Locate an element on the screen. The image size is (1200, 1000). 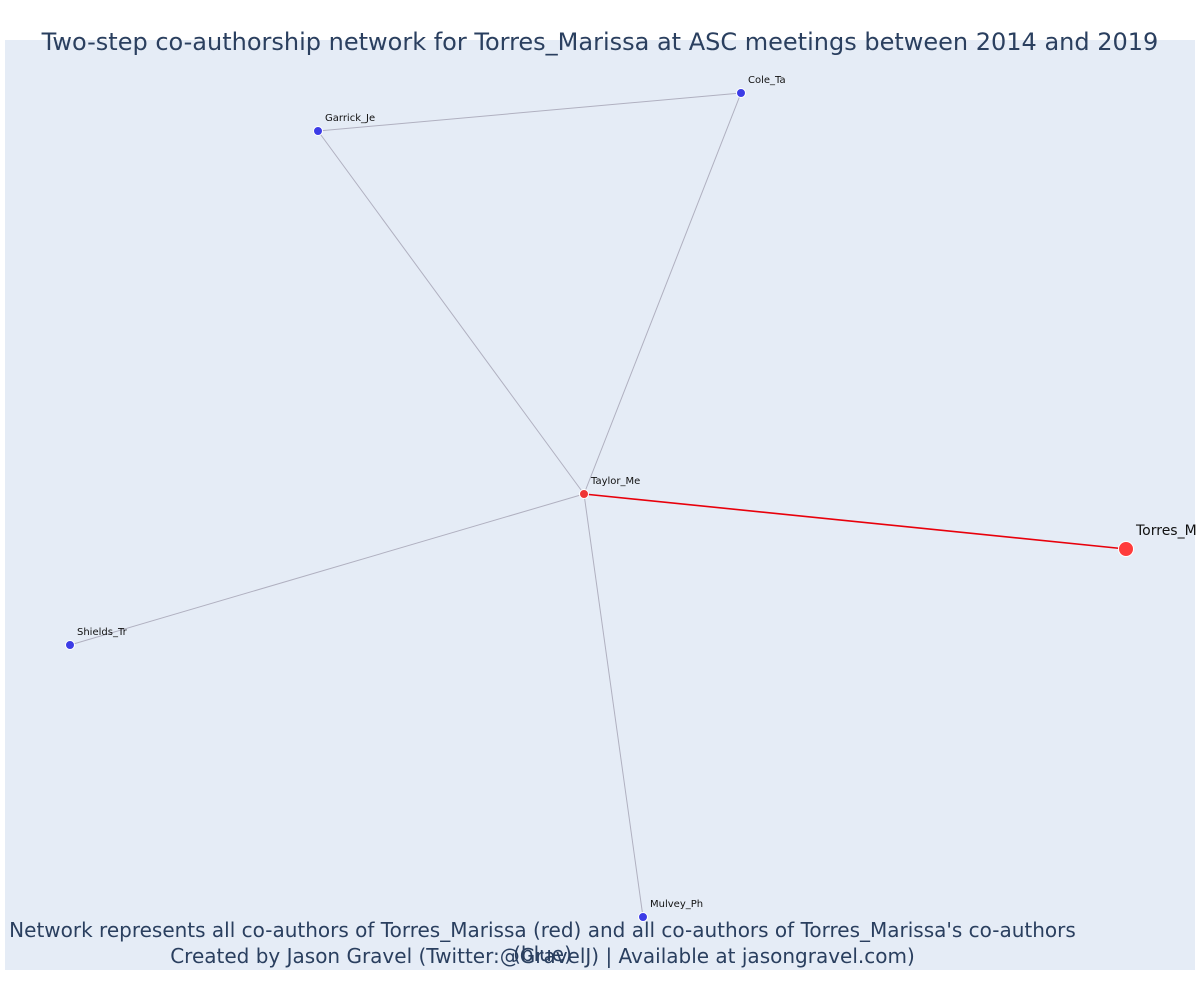
node-label: Torres_M is located at coordinates (1166, 531).